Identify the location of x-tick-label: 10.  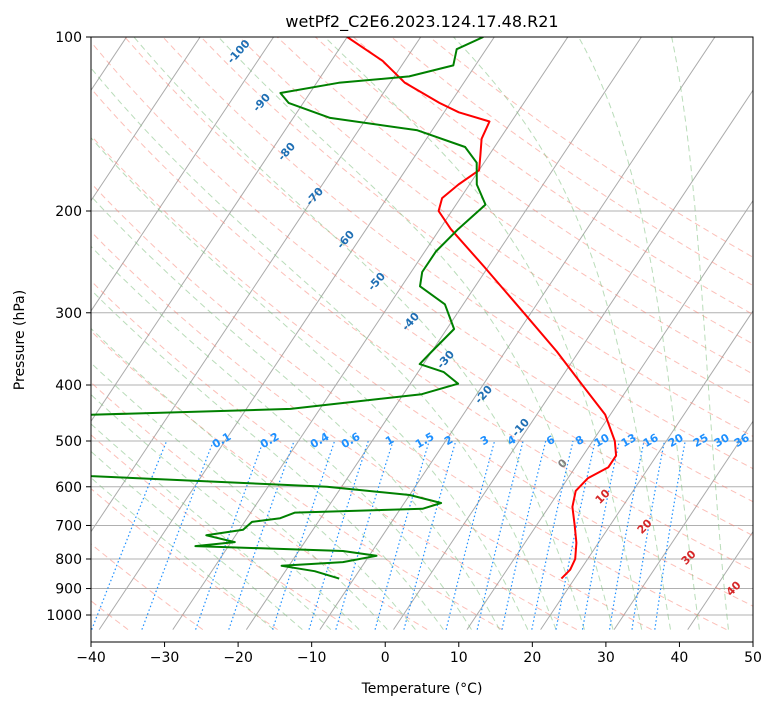
(459, 658).